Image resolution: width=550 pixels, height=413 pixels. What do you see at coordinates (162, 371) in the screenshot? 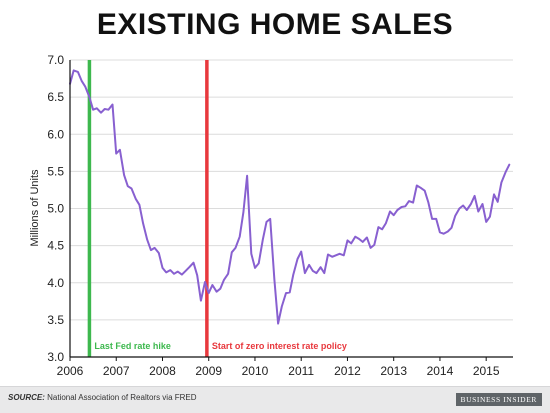
I see `x-tick-label: 2008` at bounding box center [162, 371].